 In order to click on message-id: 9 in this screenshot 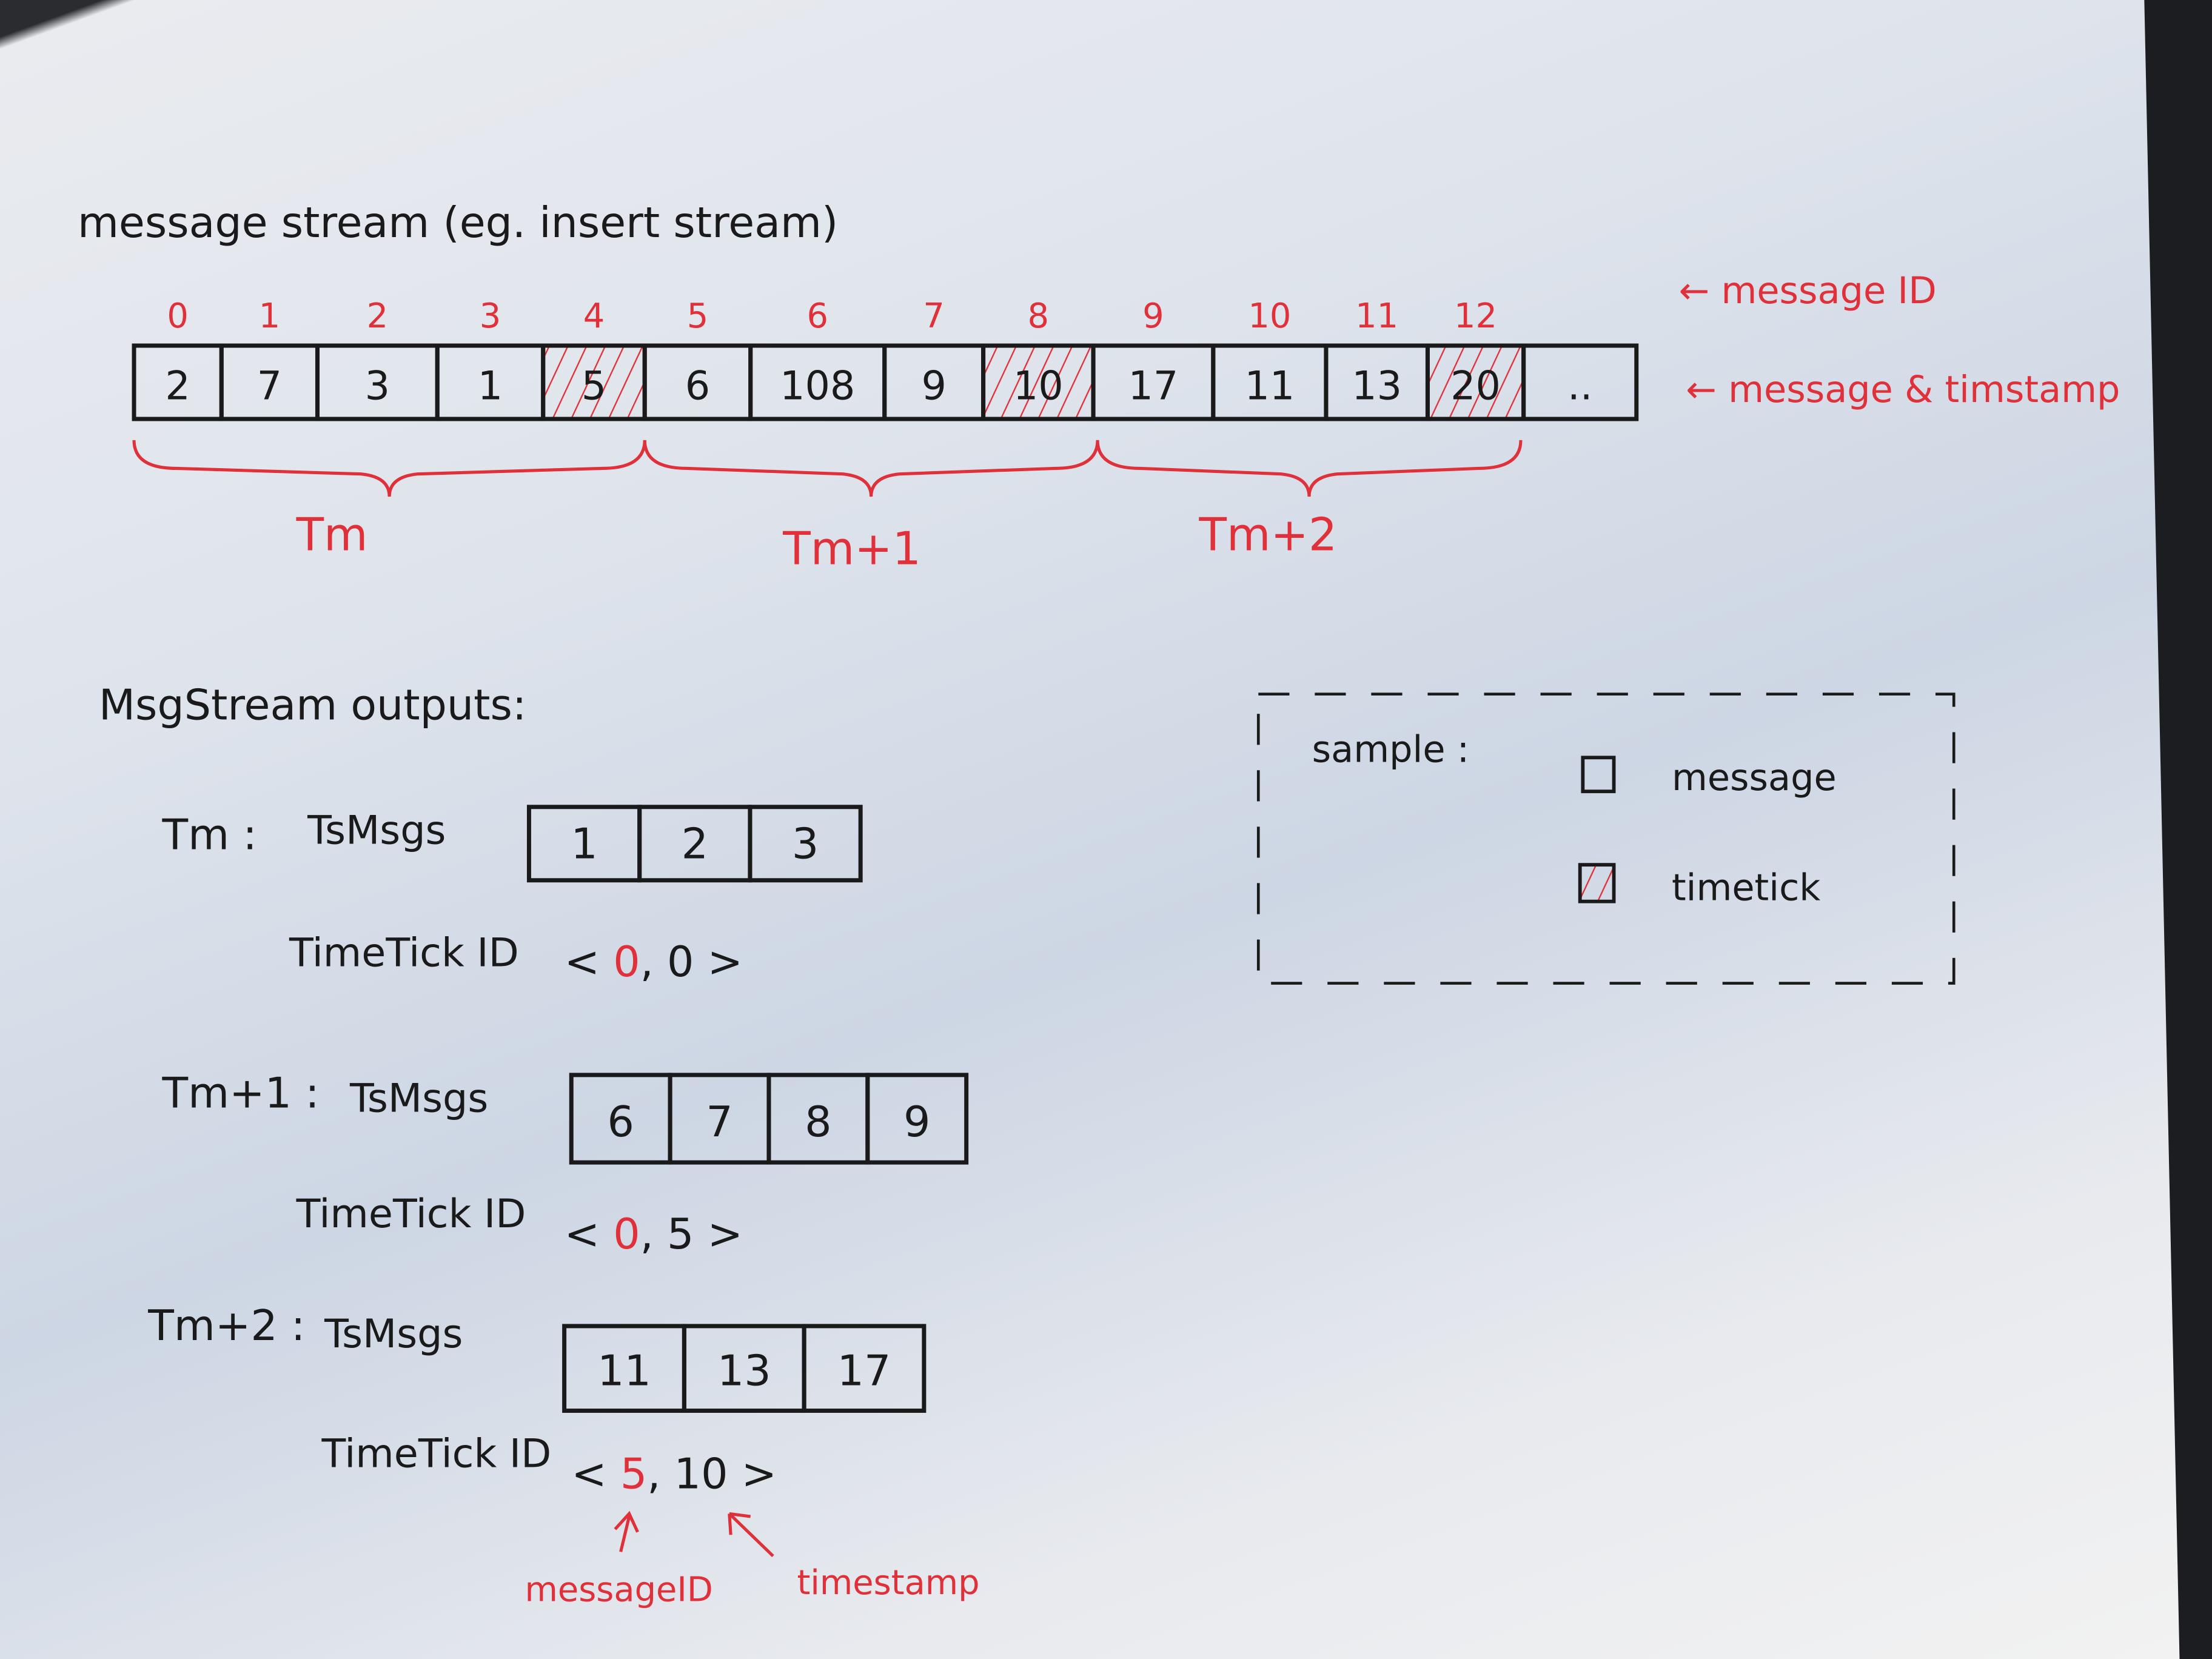, I will do `click(1153, 316)`.